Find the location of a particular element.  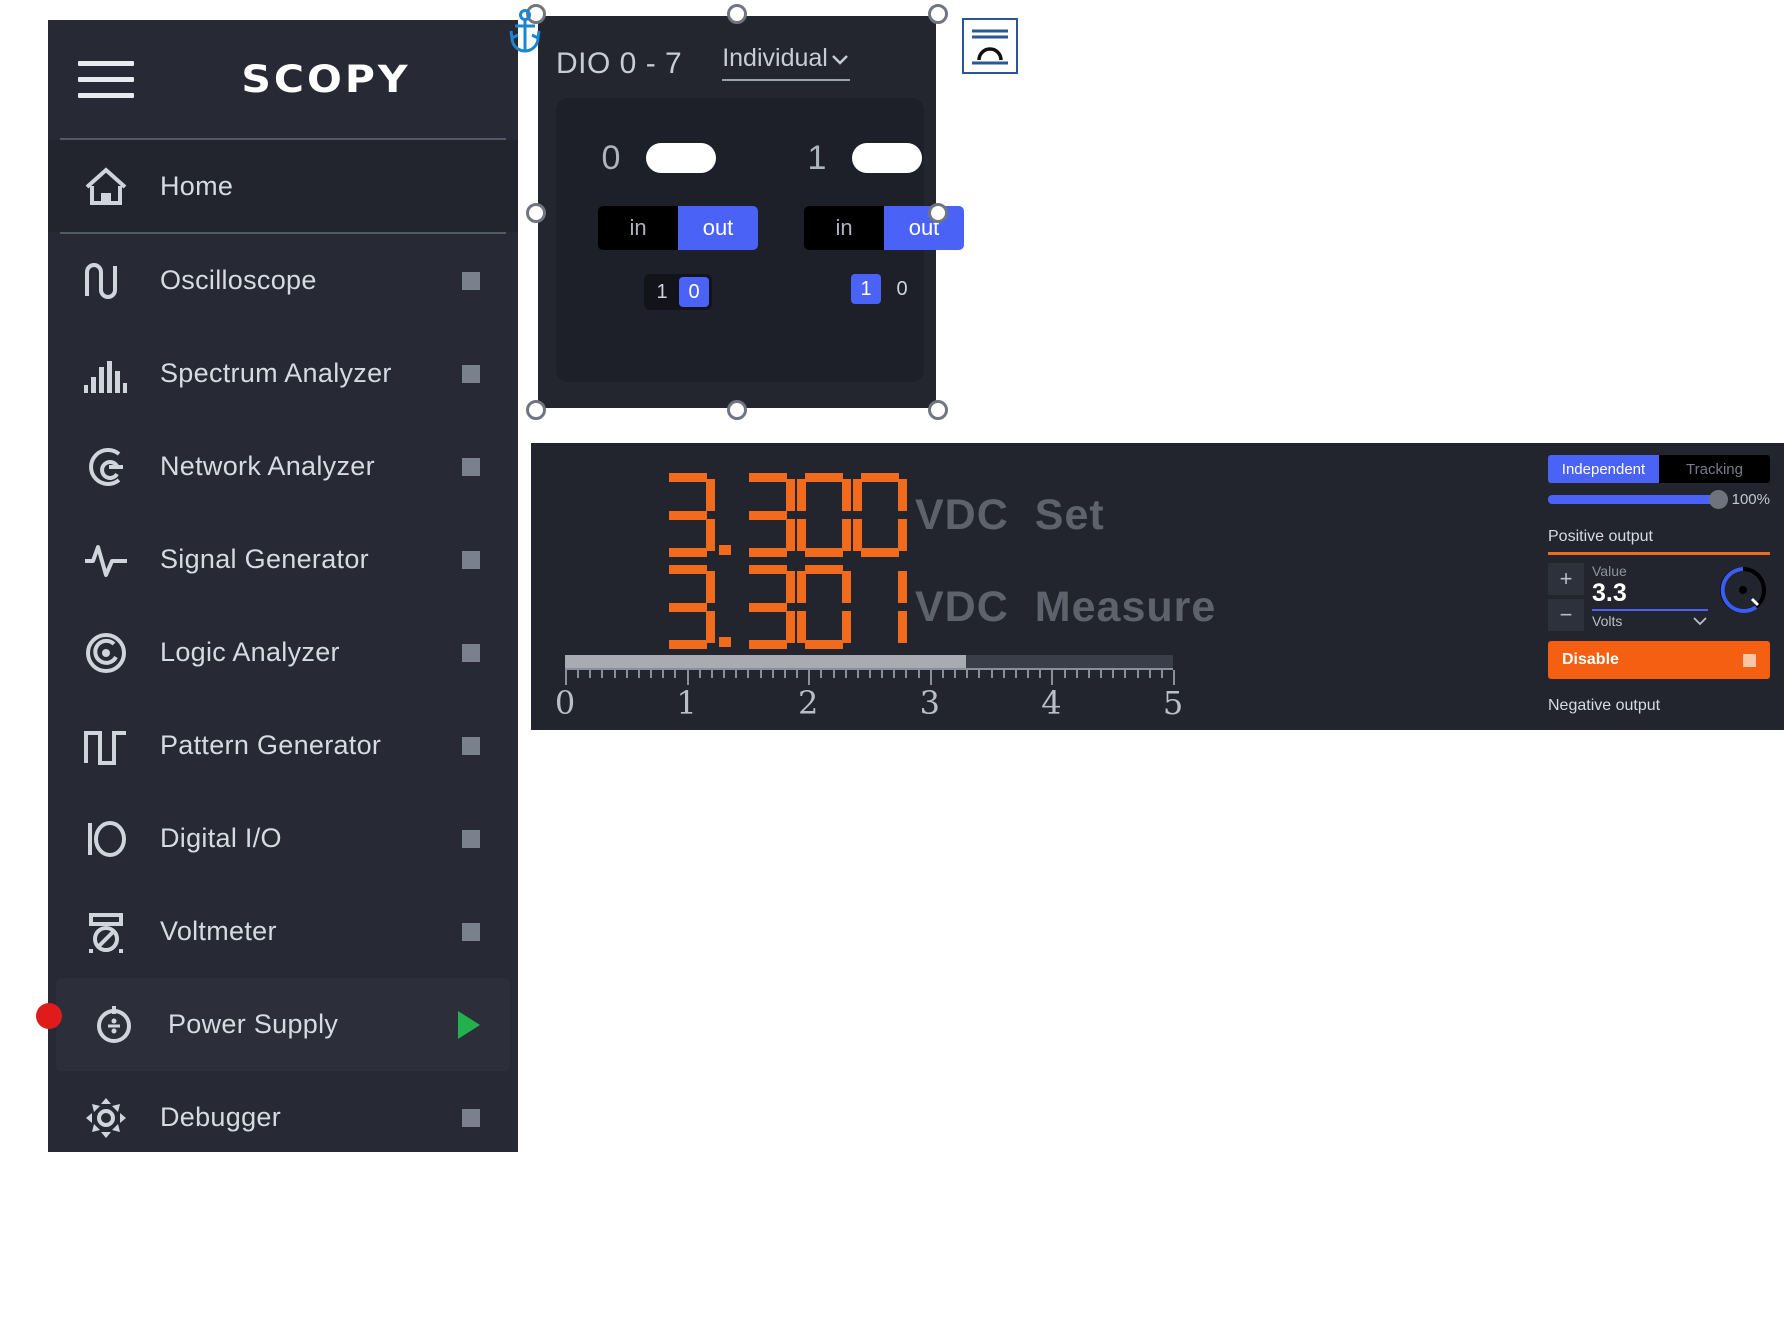

anchor-icon is located at coordinates (525, 35).